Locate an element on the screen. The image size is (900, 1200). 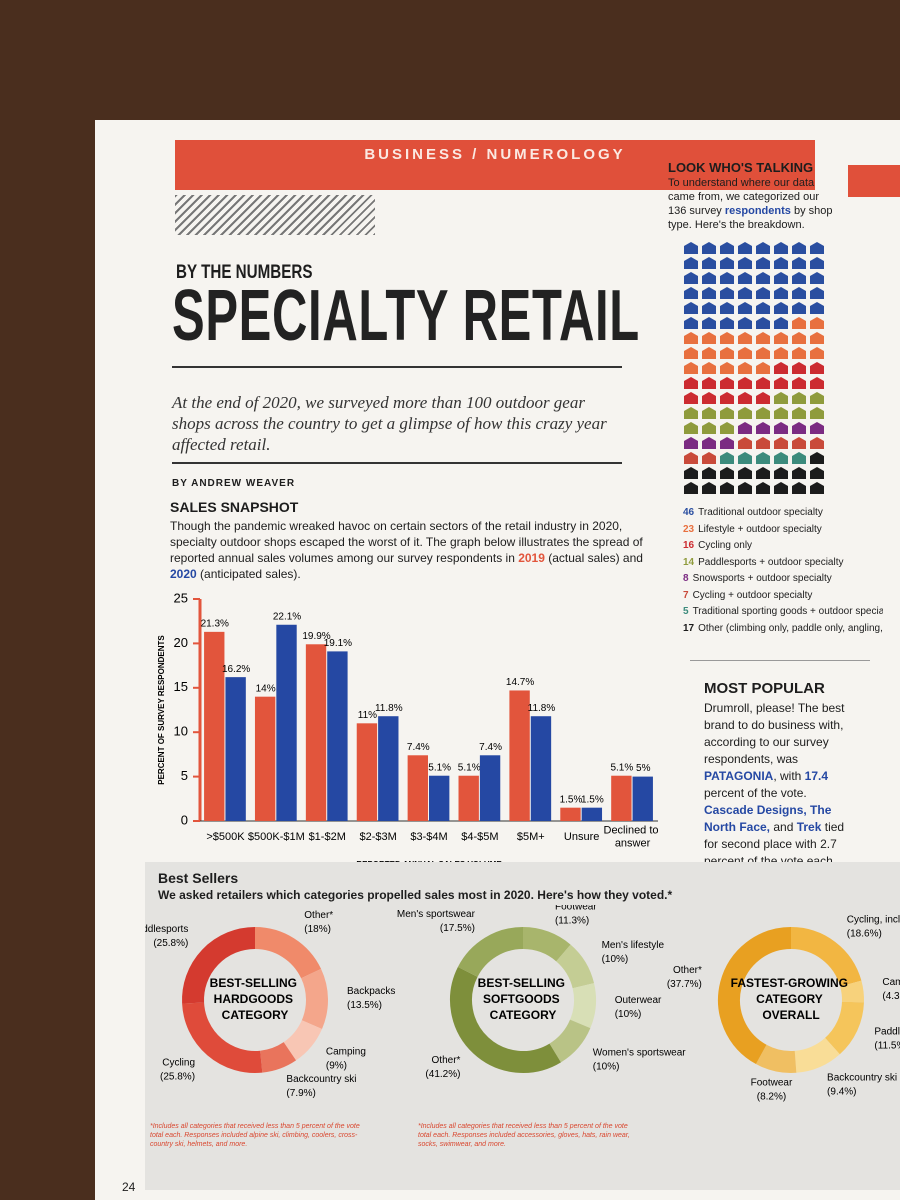
highlight: 17.4 is located at coordinates (816, 776).